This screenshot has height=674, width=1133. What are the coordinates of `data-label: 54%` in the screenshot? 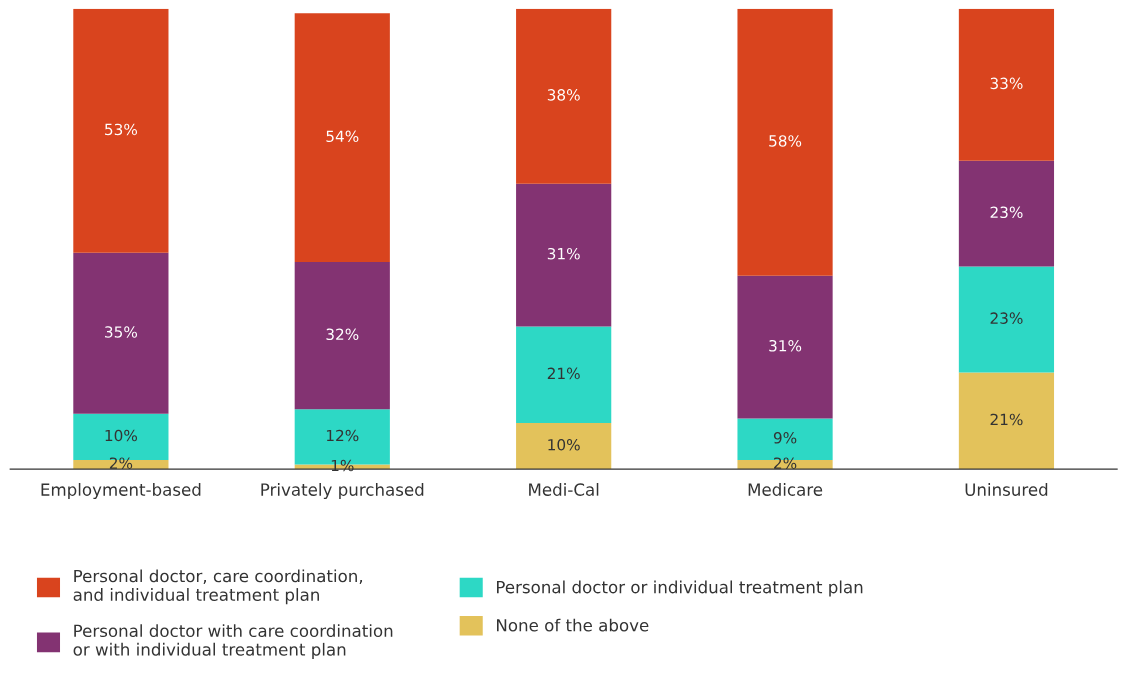 It's located at (342, 136).